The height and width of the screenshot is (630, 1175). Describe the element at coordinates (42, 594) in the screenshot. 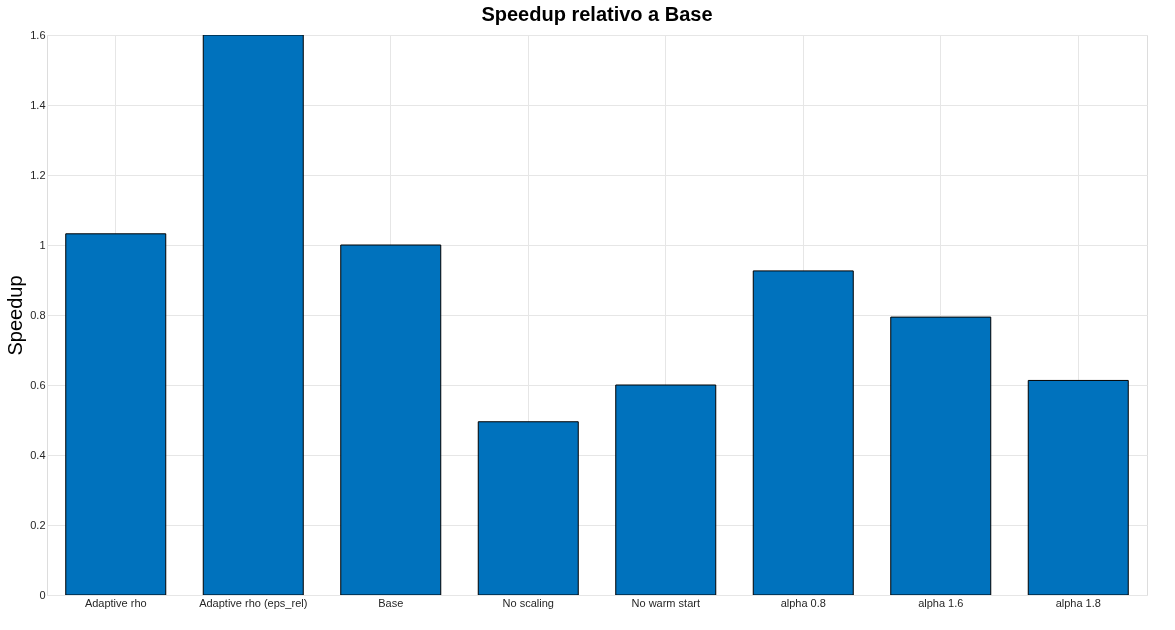

I see `y-tick-label: 0` at that location.